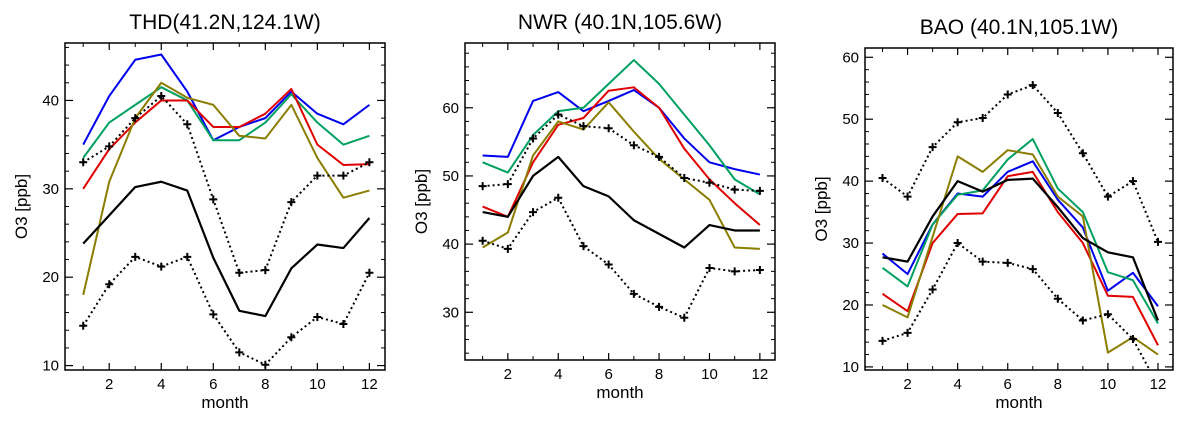 This screenshot has width=1179, height=421. I want to click on chart-title: BAO (40.1N,105.1W), so click(1019, 27).